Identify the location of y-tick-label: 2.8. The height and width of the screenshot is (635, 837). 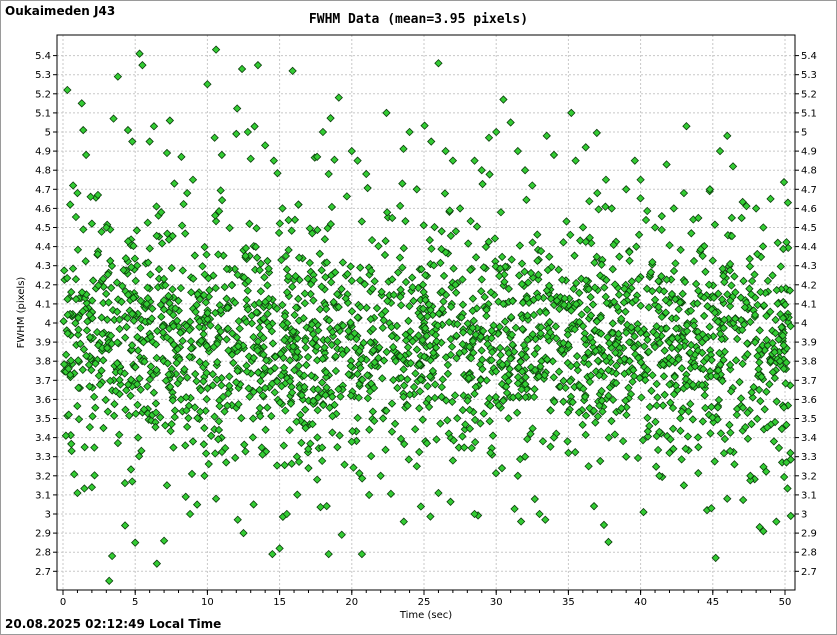
(43, 553).